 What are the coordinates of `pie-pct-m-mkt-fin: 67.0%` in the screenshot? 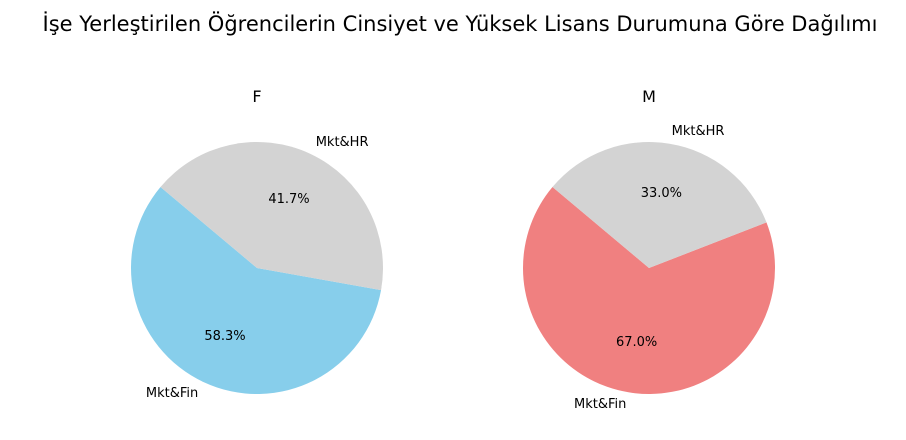 It's located at (636, 342).